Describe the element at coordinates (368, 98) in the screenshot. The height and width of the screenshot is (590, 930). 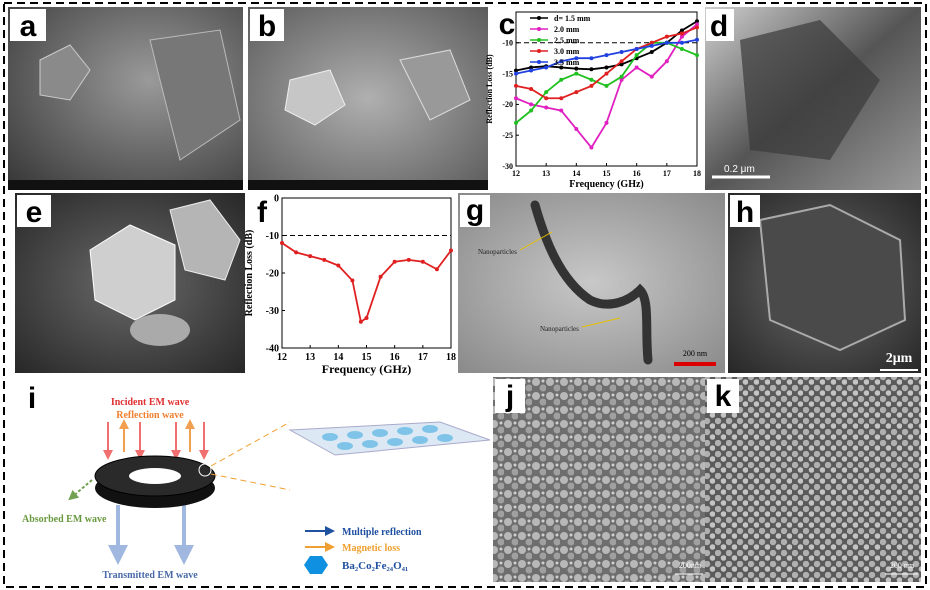
I see `panel-b: b` at that location.